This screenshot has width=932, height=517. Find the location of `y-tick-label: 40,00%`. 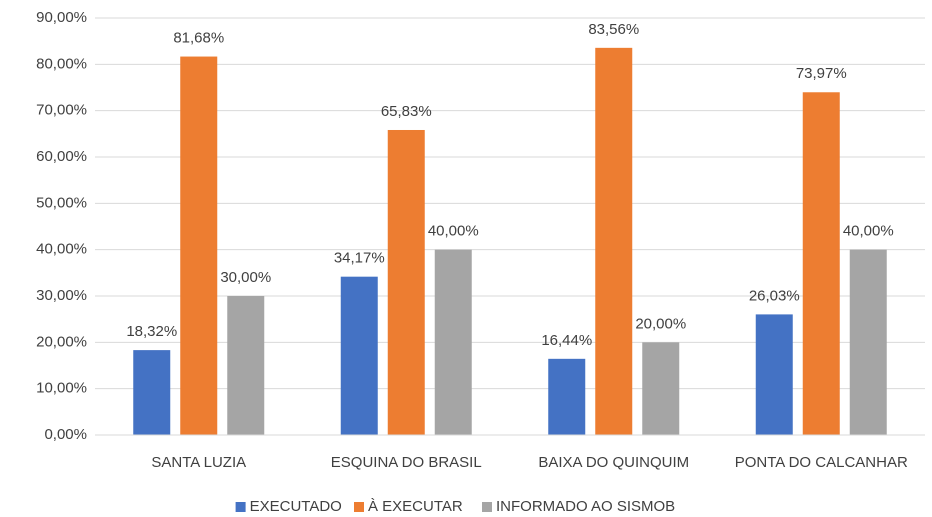

y-tick-label: 40,00% is located at coordinates (61, 249).